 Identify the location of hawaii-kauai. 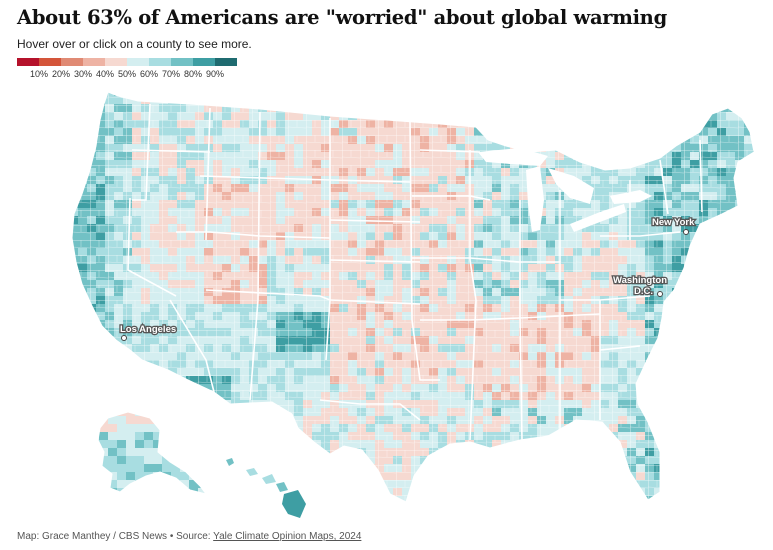
(230, 462).